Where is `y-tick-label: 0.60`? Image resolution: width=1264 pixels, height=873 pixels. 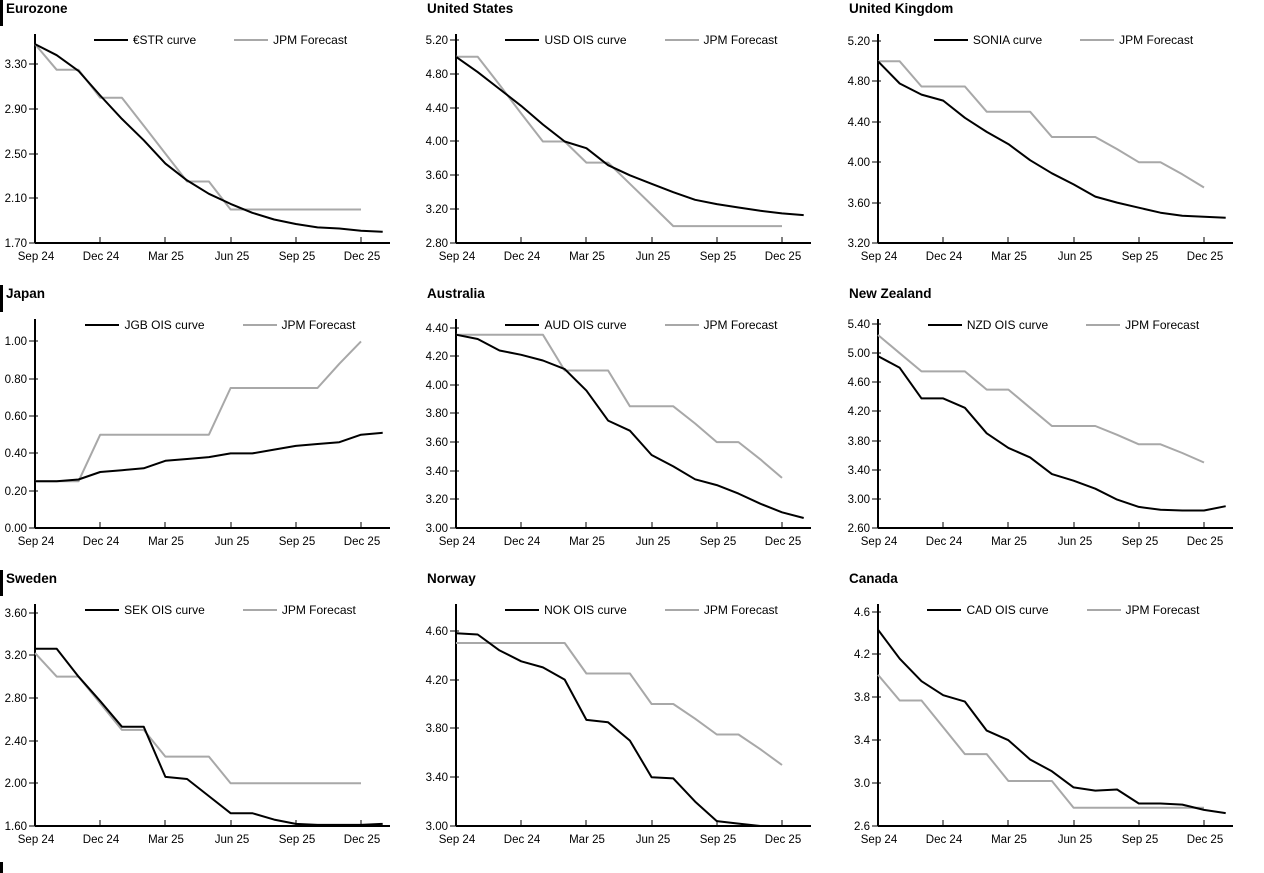
y-tick-label: 0.60 is located at coordinates (16, 417).